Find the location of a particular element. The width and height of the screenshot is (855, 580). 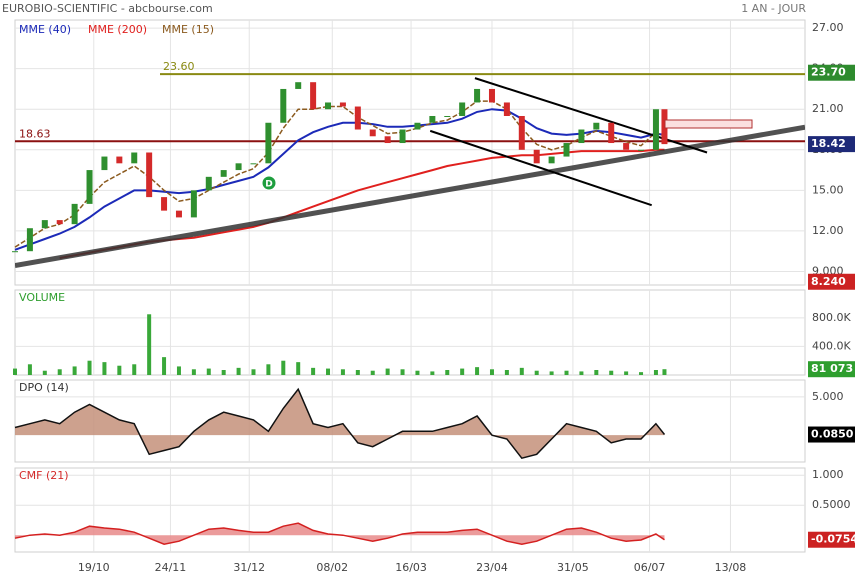

trendline is located at coordinates (541, 168).